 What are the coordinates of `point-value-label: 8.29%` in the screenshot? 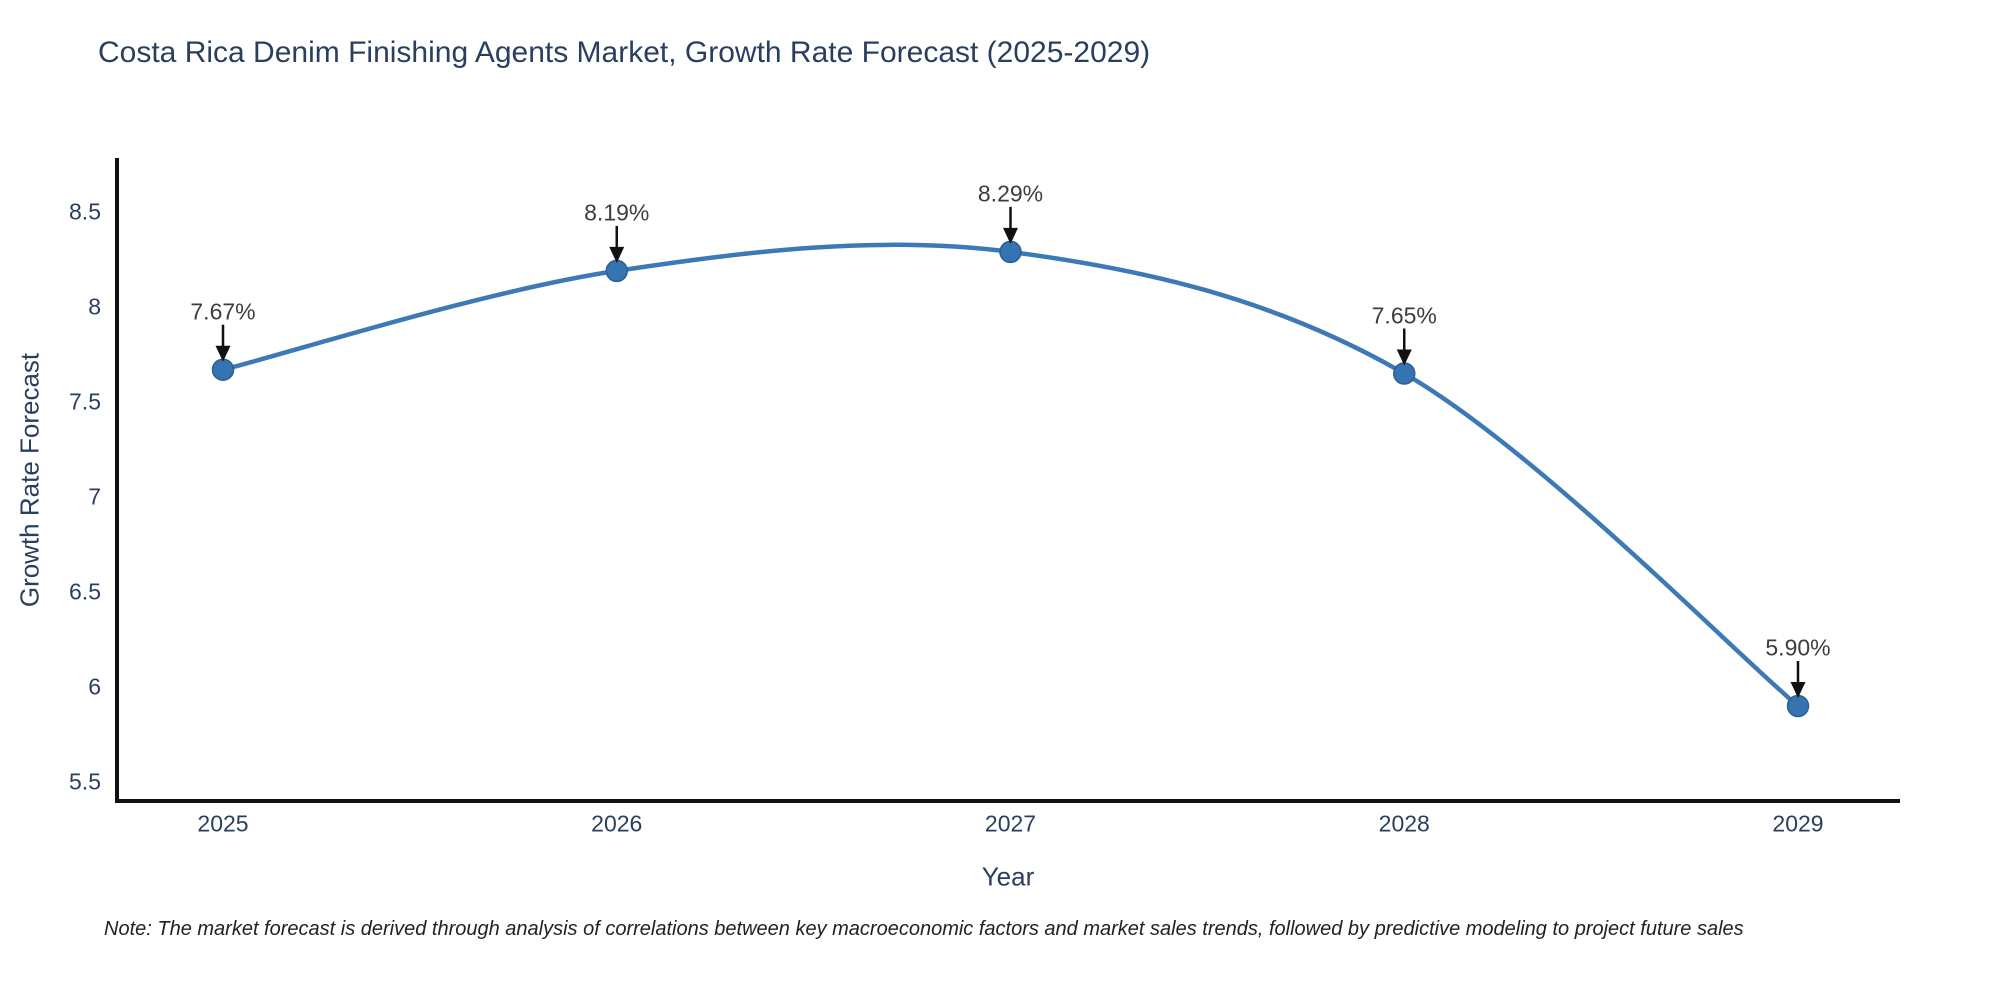 It's located at (1010, 193).